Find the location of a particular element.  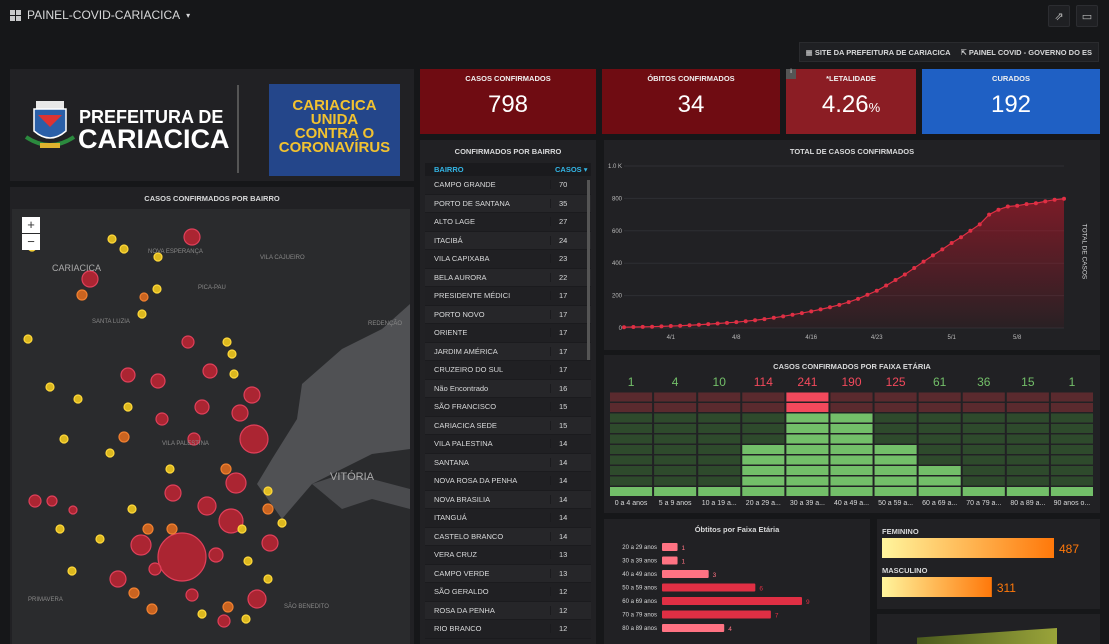

link-painel-label: PAINEL COVID - GOVERNO DO ES is located at coordinates (1030, 52).